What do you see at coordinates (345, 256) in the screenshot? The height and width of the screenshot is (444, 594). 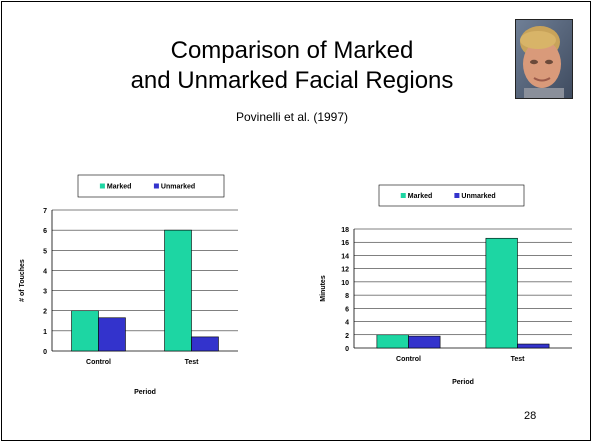 I see `y-tick-label: 14` at bounding box center [345, 256].